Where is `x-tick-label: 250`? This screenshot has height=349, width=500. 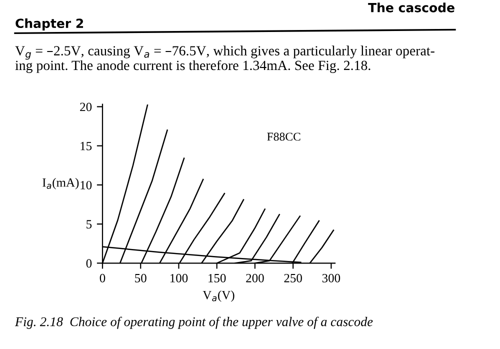 x-tick-label: 250 is located at coordinates (293, 278).